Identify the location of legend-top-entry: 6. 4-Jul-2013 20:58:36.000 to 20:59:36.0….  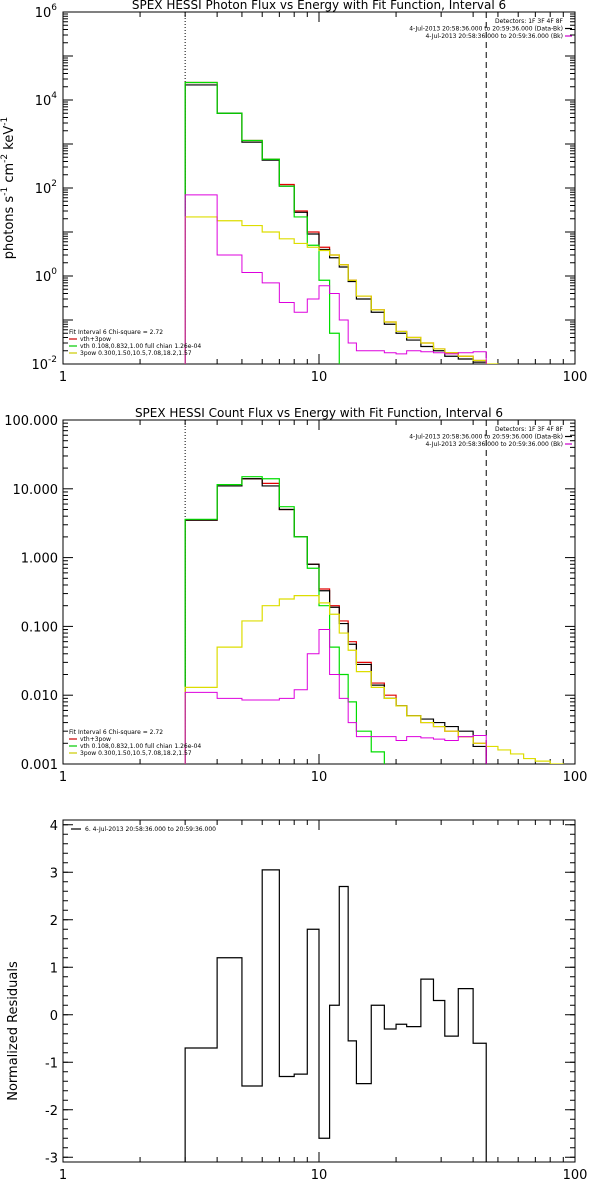
(150, 829).